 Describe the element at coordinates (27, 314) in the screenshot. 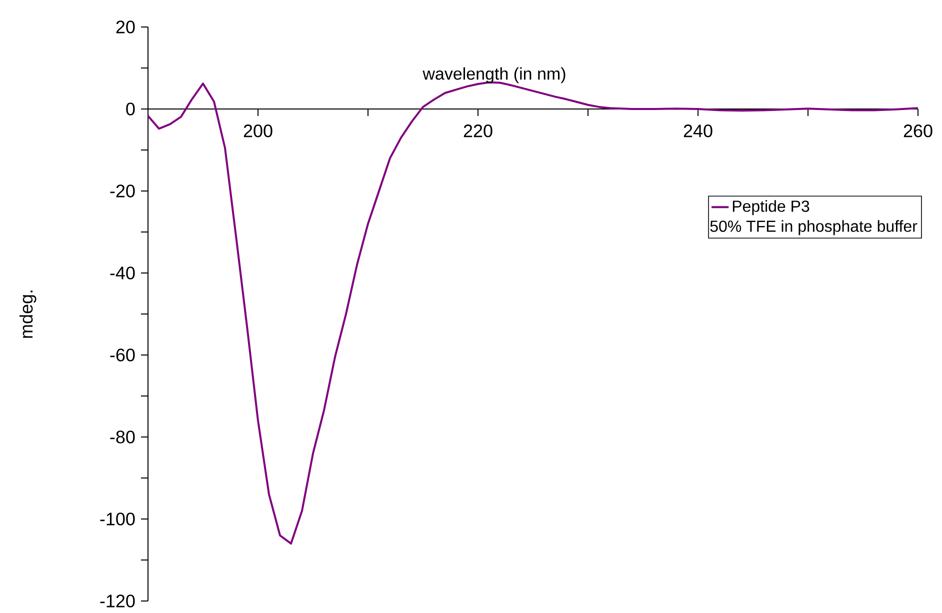

I see `y-axis-title: mdeg.` at that location.